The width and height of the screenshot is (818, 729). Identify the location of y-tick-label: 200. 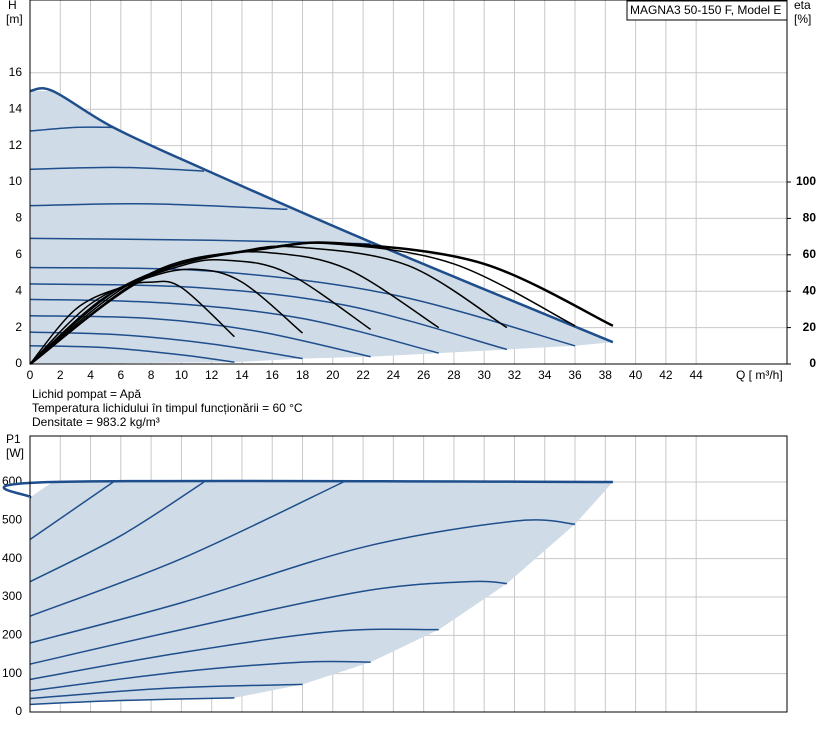
(12, 635).